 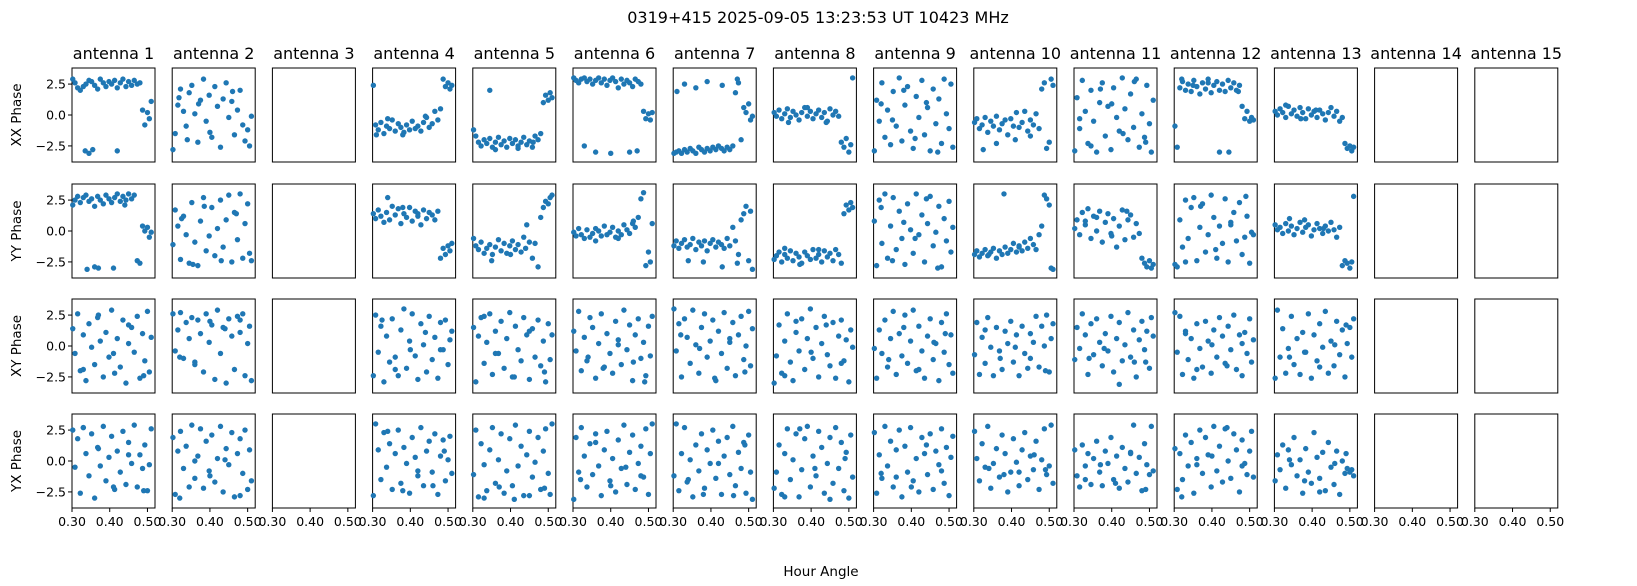 I want to click on subplot-panel: 0.30 0.40 0.50, so click(x=410, y=471).